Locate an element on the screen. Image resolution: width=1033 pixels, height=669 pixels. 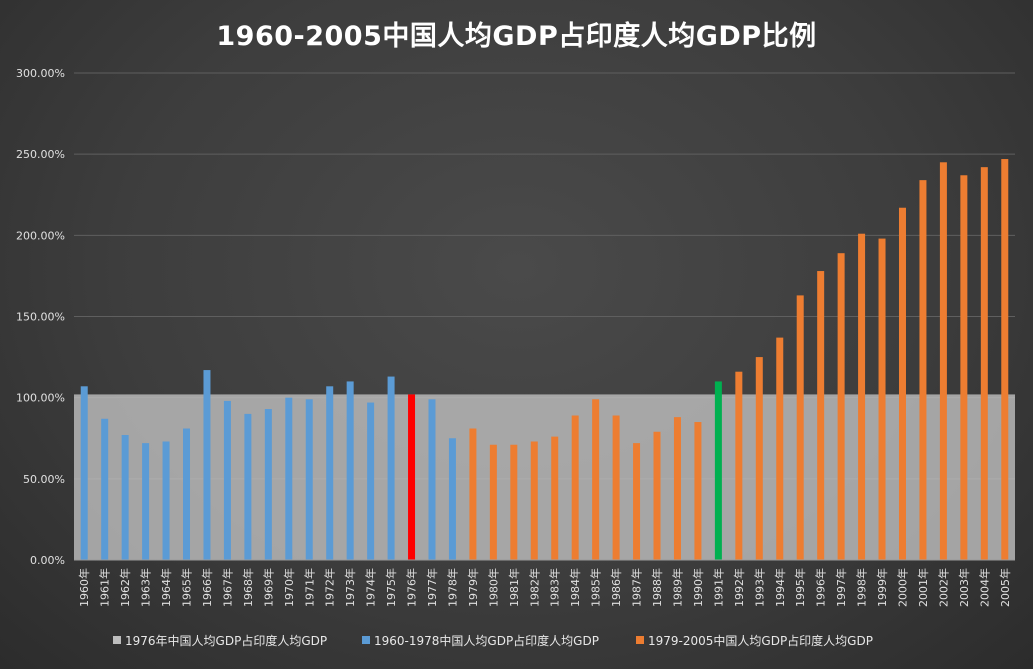
x-tick-label: 1963年 is located at coordinates (146, 587).